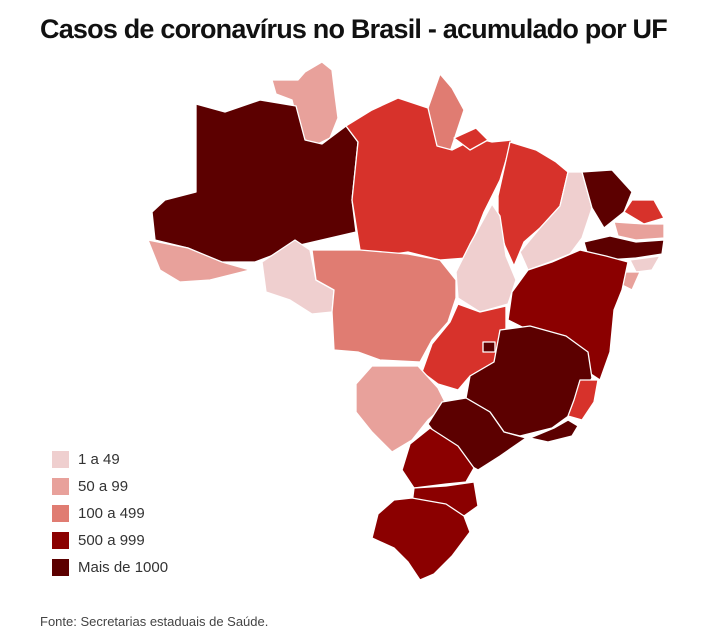 Image resolution: width=726 pixels, height=643 pixels. Describe the element at coordinates (554, 431) in the screenshot. I see `state-rj` at that location.